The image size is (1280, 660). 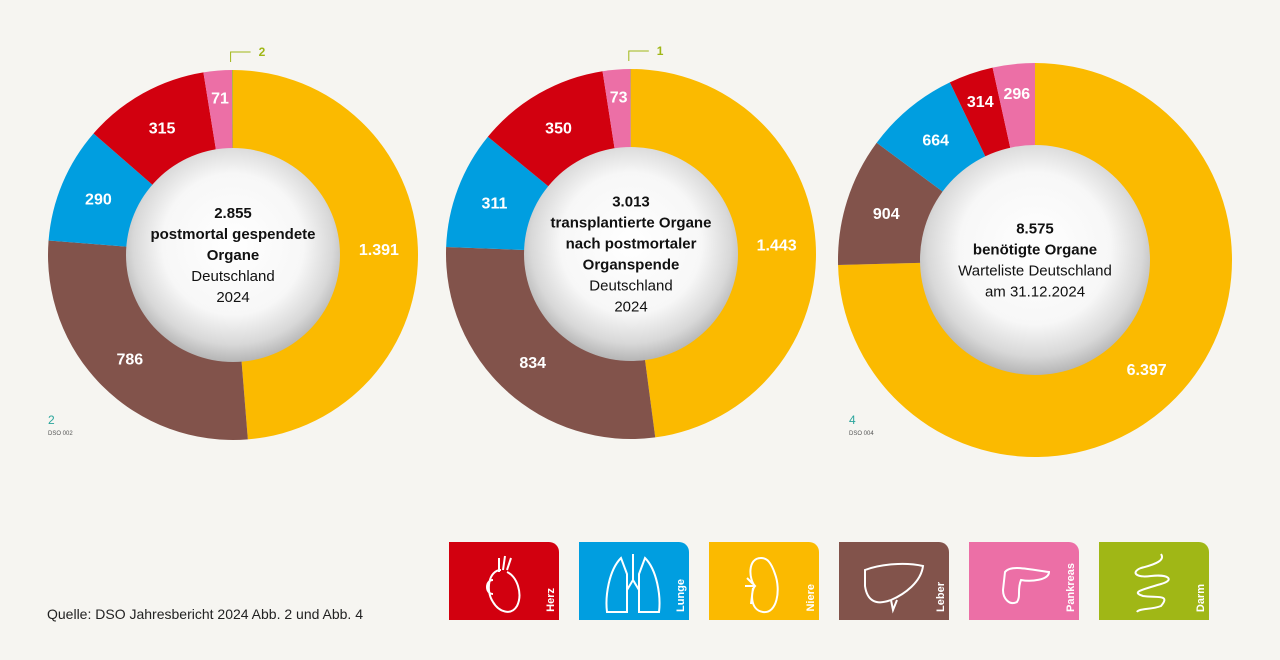 I want to click on legend-item-lunge: Lunge, so click(x=634, y=581).